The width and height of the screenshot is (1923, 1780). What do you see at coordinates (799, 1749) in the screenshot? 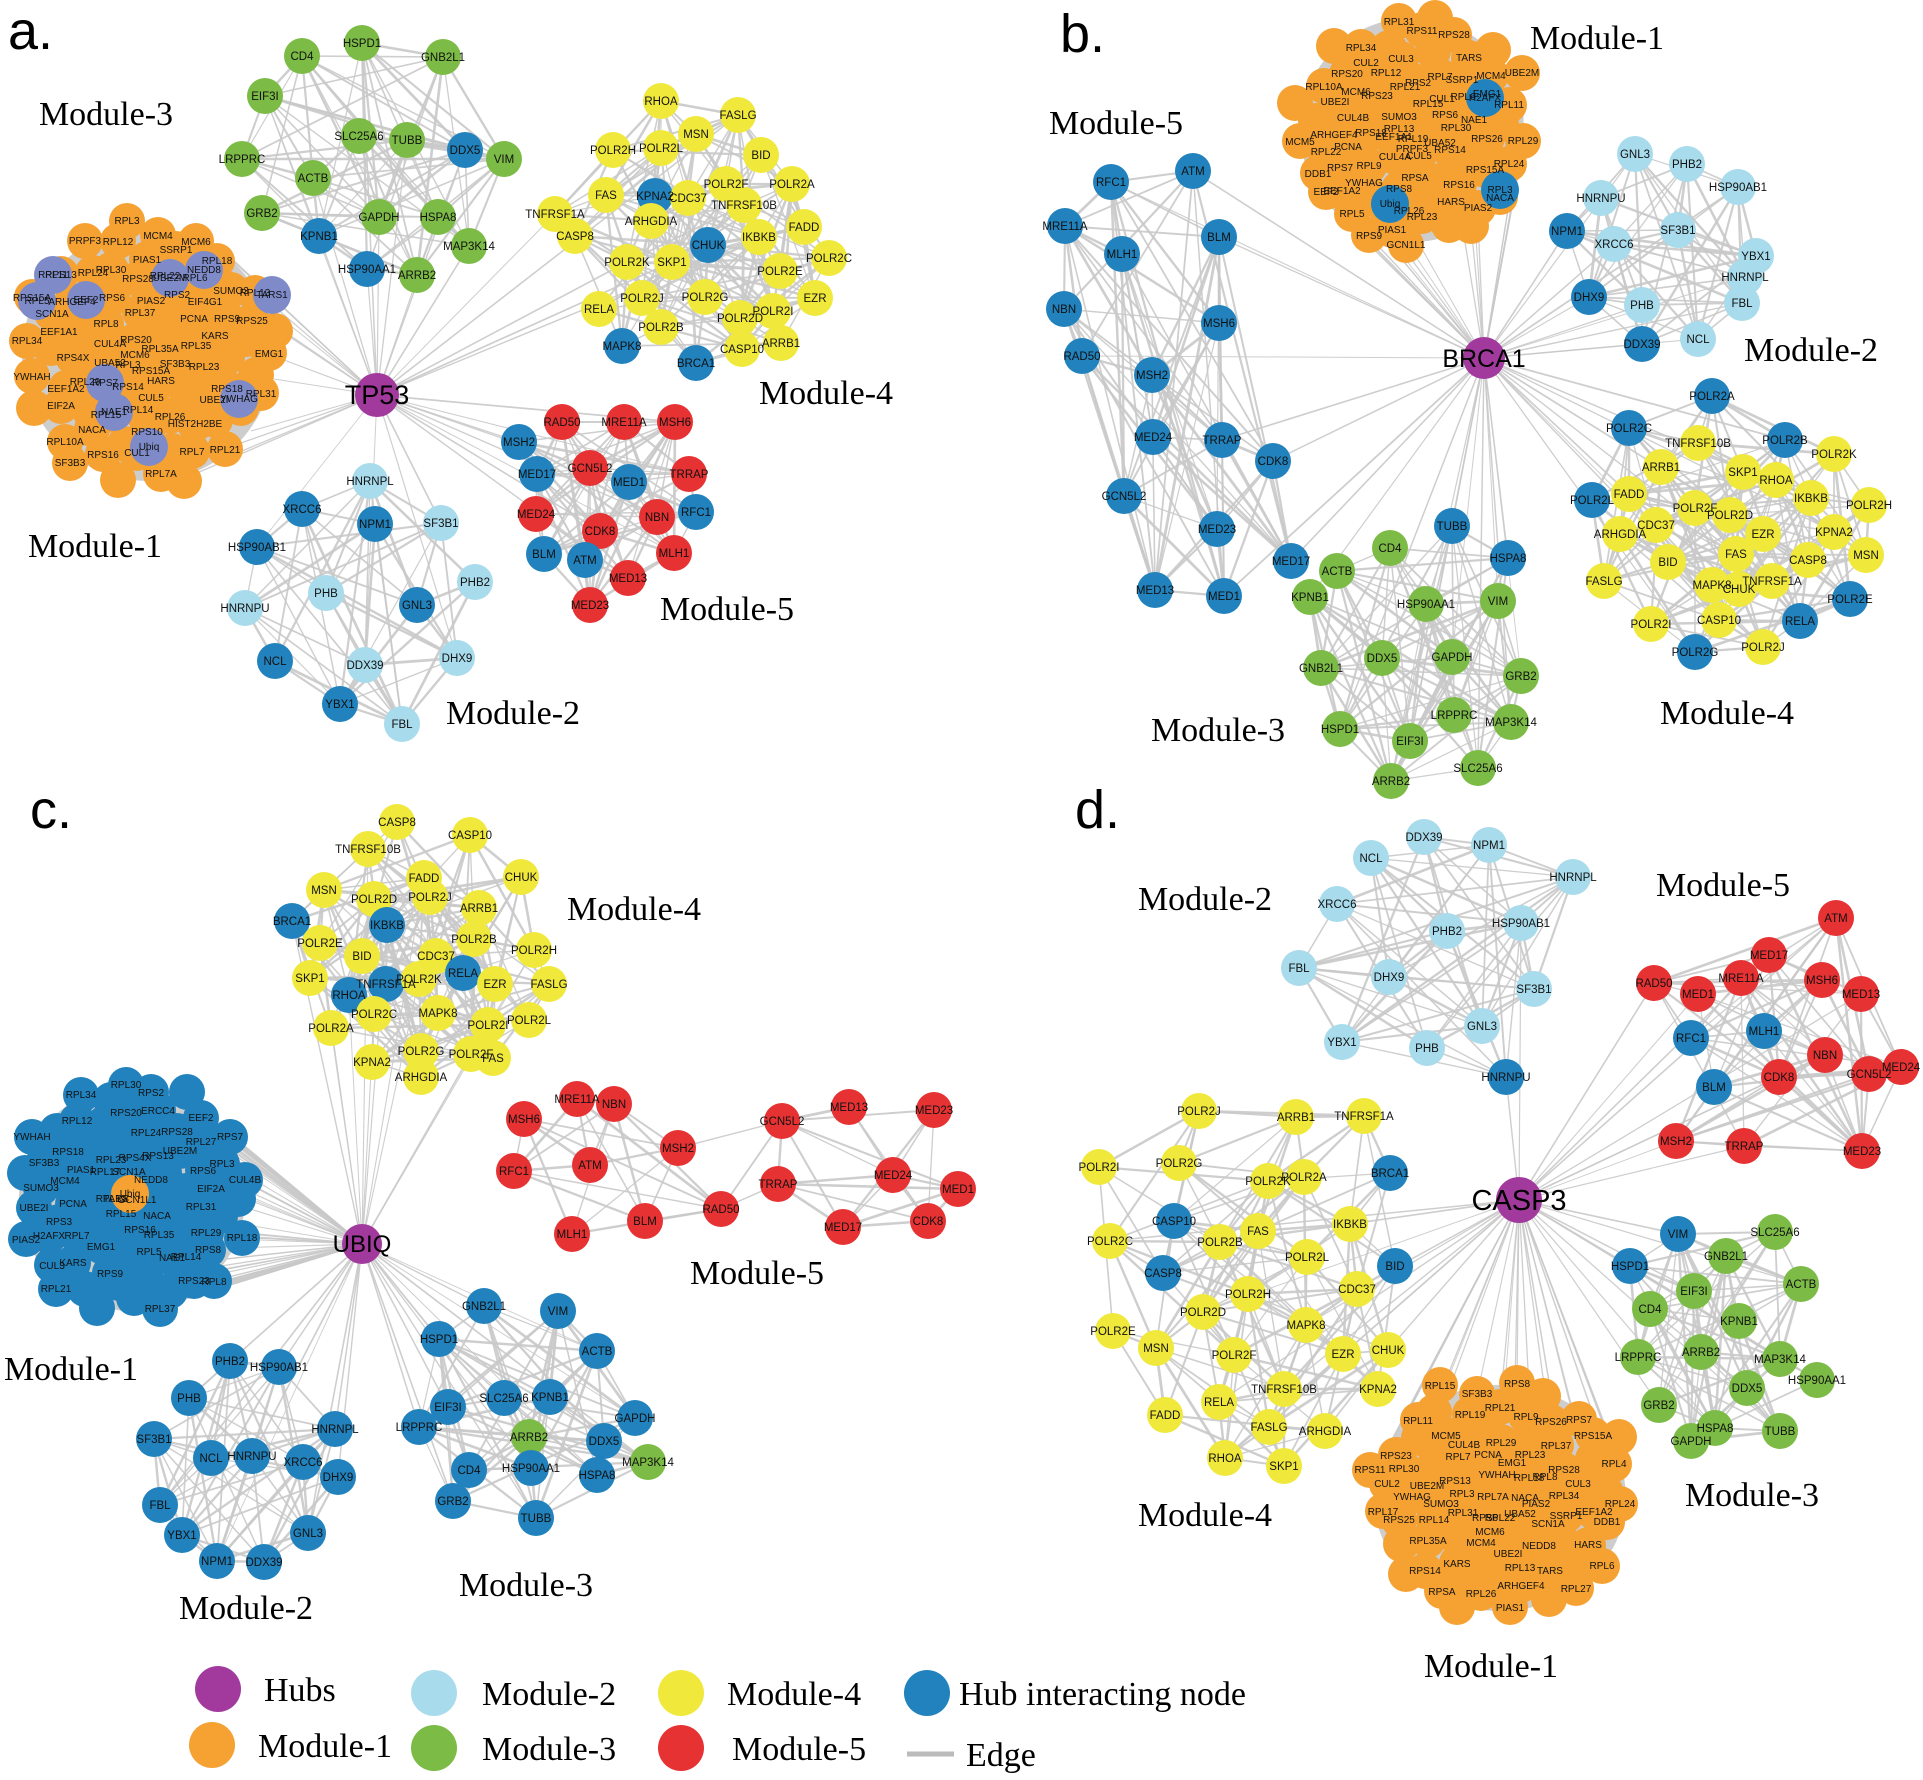
I see `svg-text: Module-5` at bounding box center [799, 1749].